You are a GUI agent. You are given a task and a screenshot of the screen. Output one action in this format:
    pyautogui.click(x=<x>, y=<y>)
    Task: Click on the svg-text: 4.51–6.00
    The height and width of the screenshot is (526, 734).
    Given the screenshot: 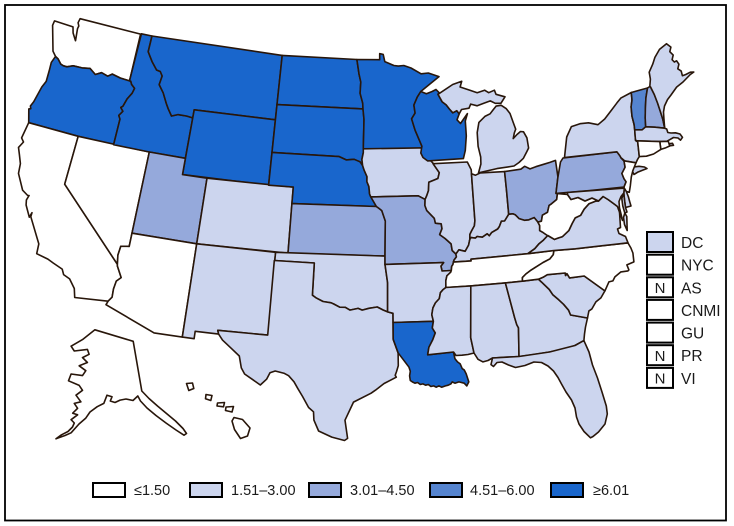 What is the action you would take?
    pyautogui.click(x=502, y=491)
    